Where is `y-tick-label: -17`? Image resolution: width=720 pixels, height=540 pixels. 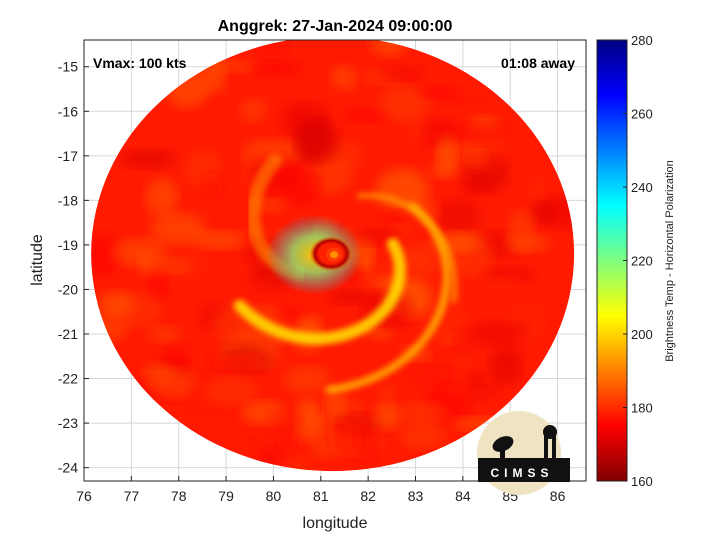
y-tick-label: -17 is located at coordinates (68, 156).